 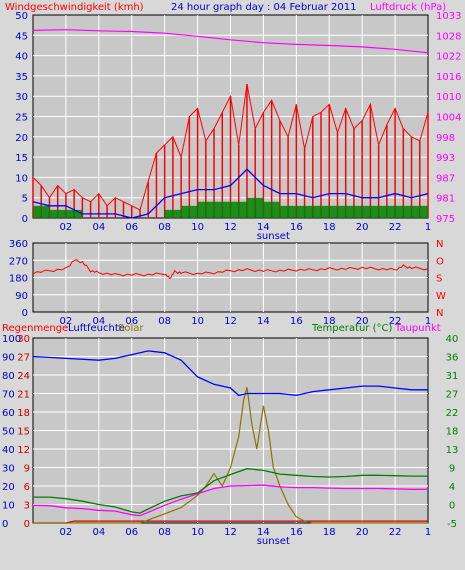 I want to click on winddir-compass-label: S, so click(x=439, y=279).